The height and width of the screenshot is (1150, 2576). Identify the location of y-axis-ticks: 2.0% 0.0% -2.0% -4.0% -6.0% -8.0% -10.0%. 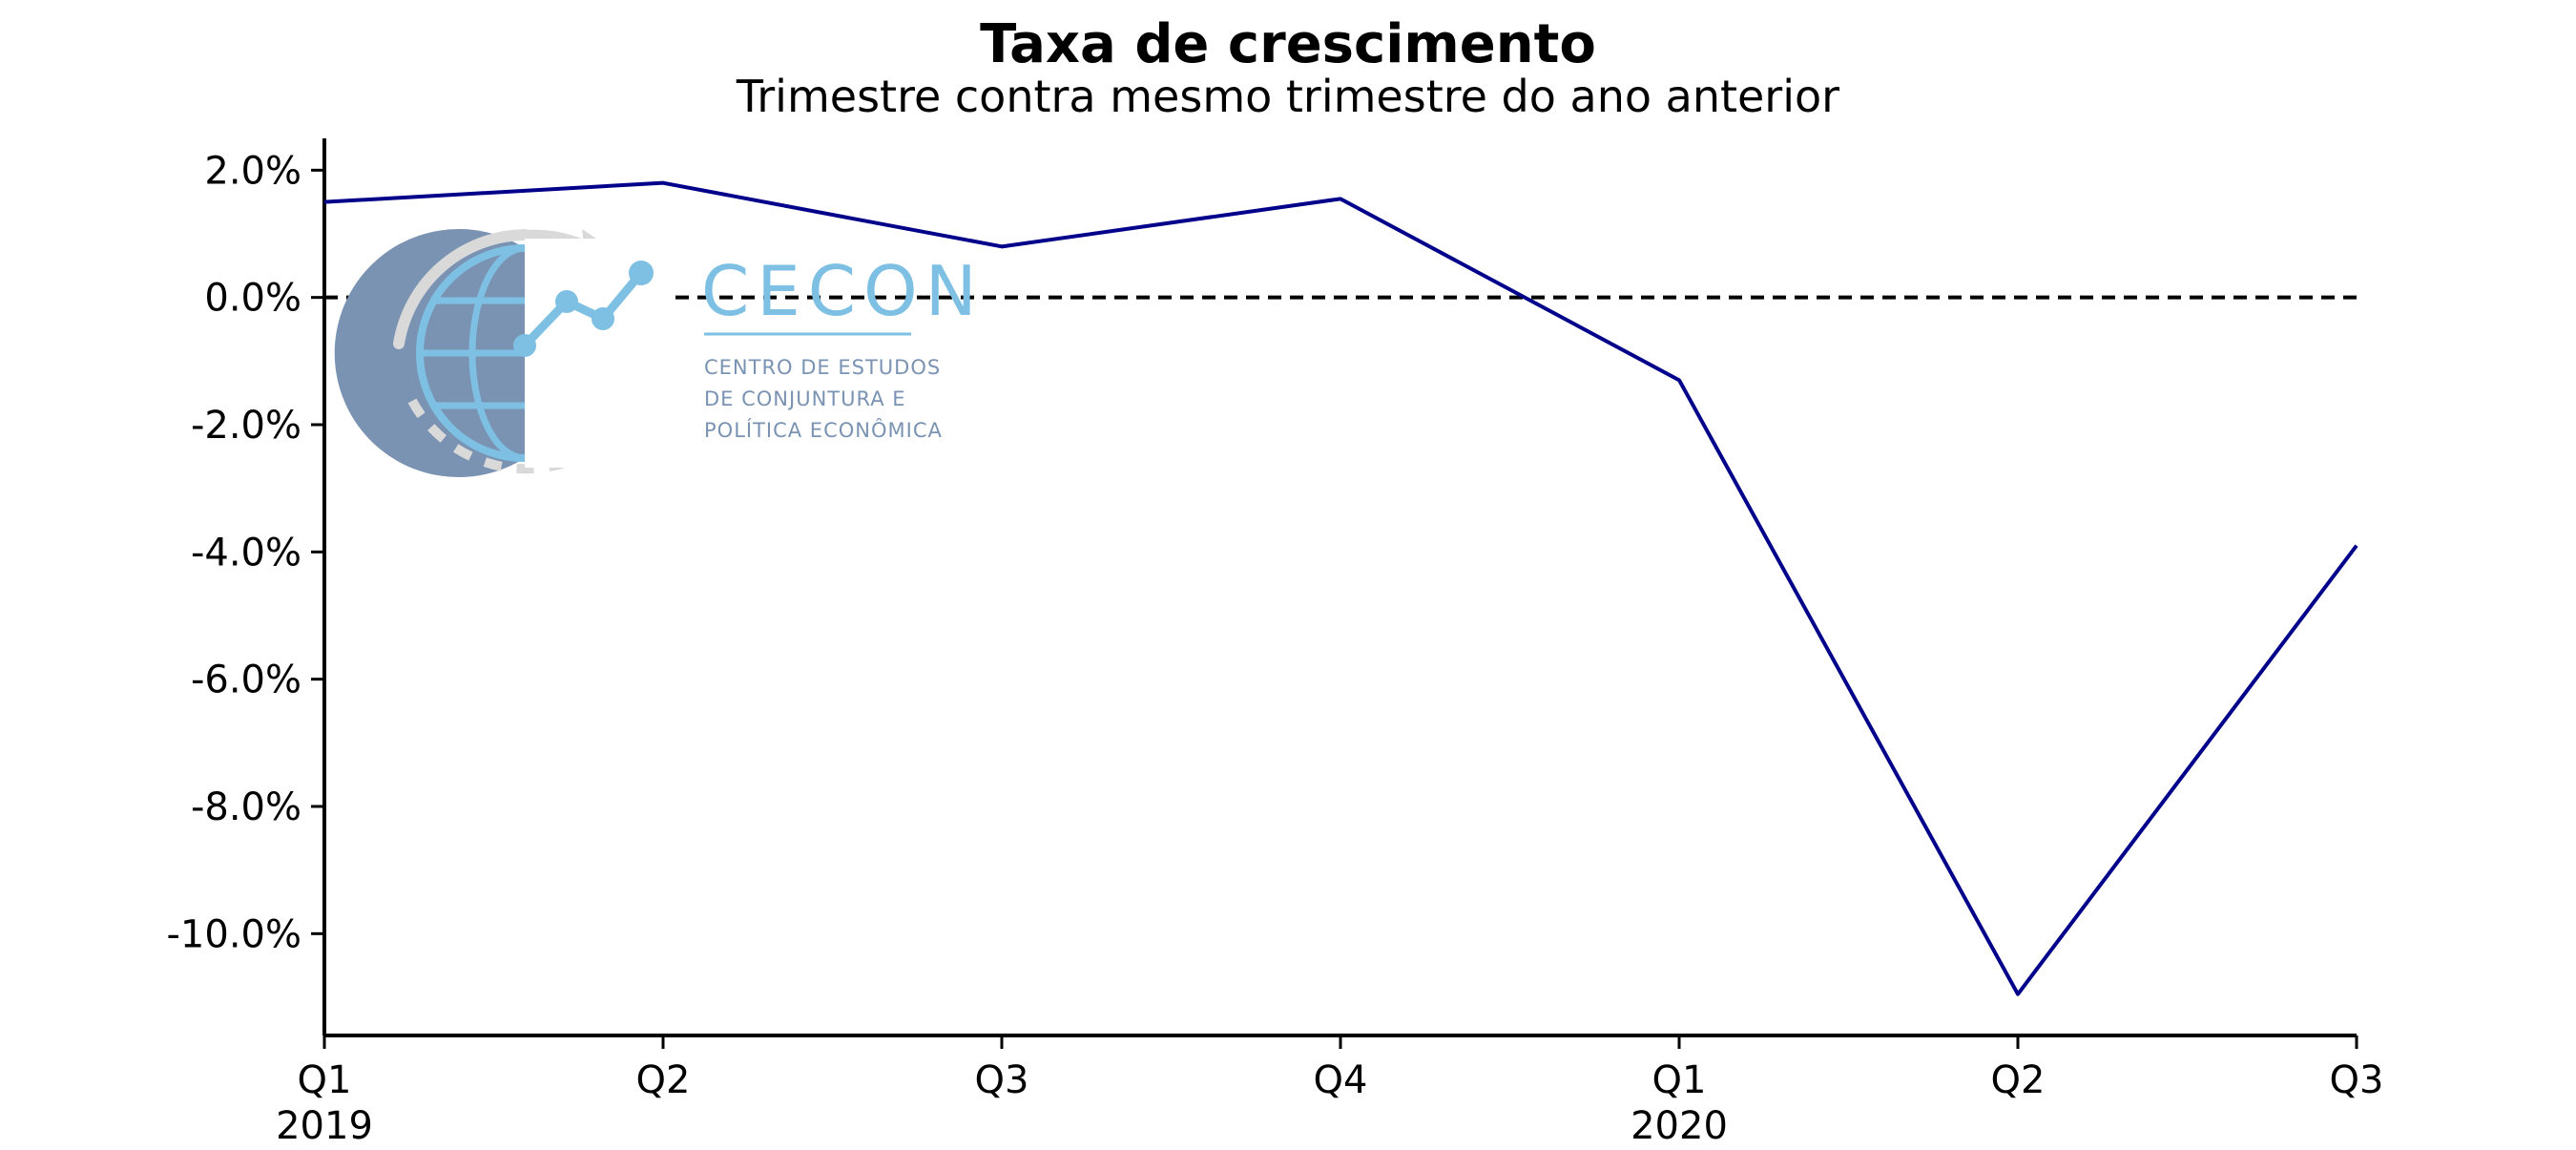
(245, 552).